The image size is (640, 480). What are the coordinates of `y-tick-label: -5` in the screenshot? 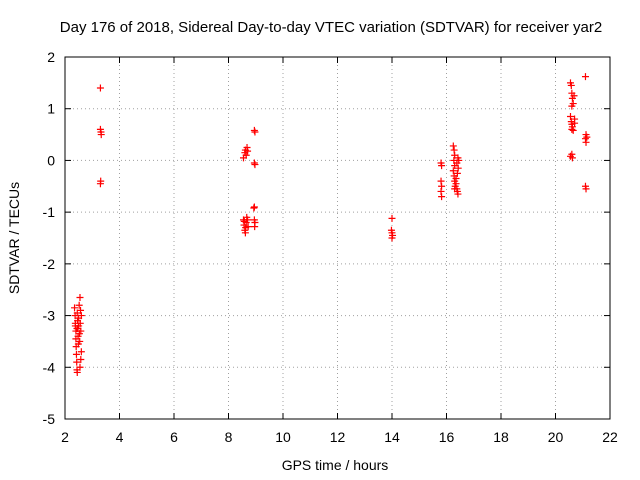 It's located at (49, 419).